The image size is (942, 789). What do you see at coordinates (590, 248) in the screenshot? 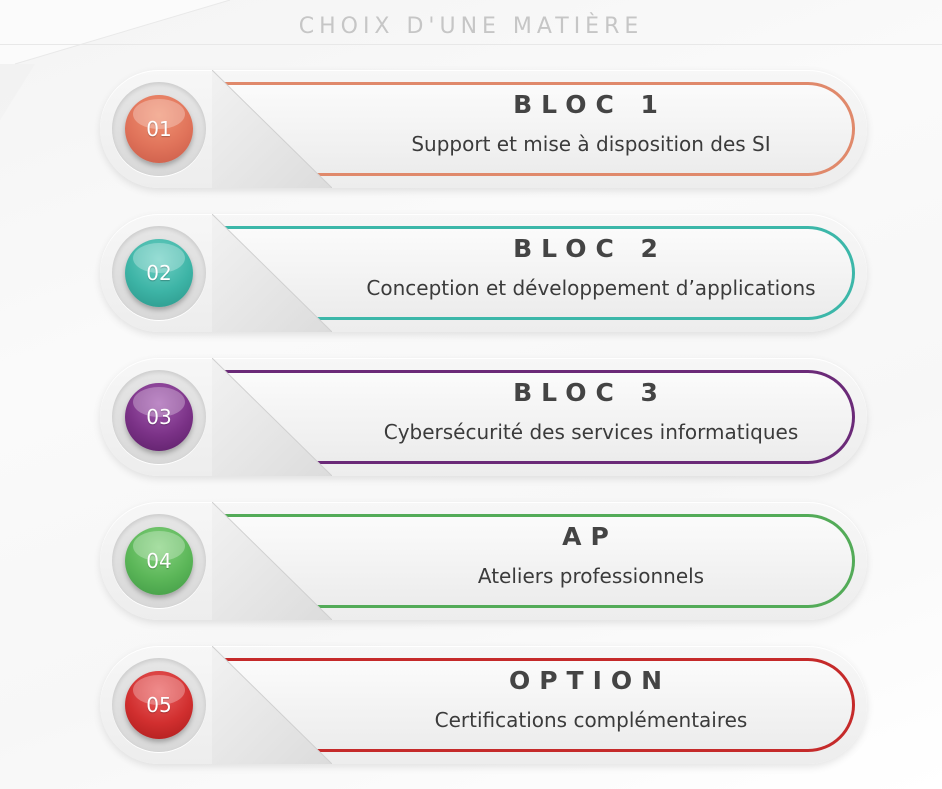
I see `card-title: BLOC 2` at bounding box center [590, 248].